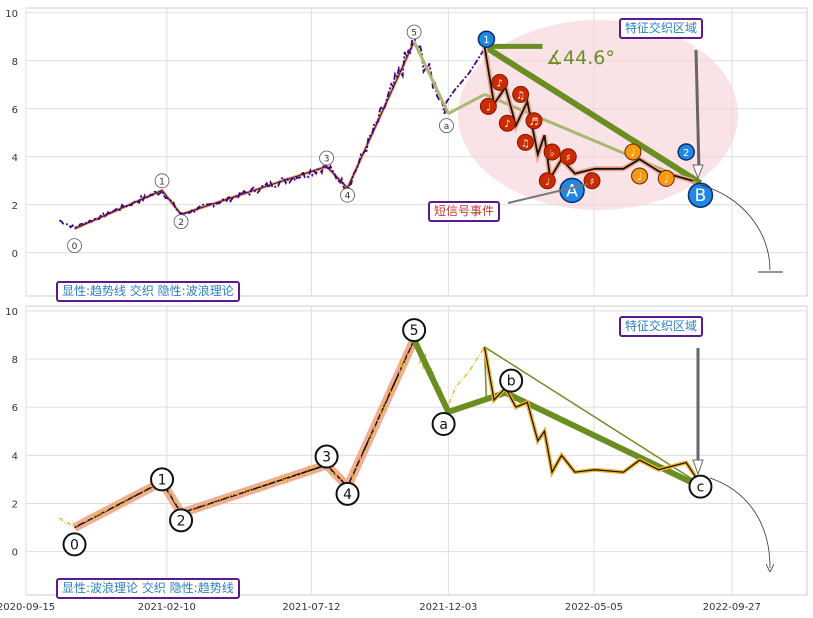  I want to click on event-arrow, so click(548, 193).